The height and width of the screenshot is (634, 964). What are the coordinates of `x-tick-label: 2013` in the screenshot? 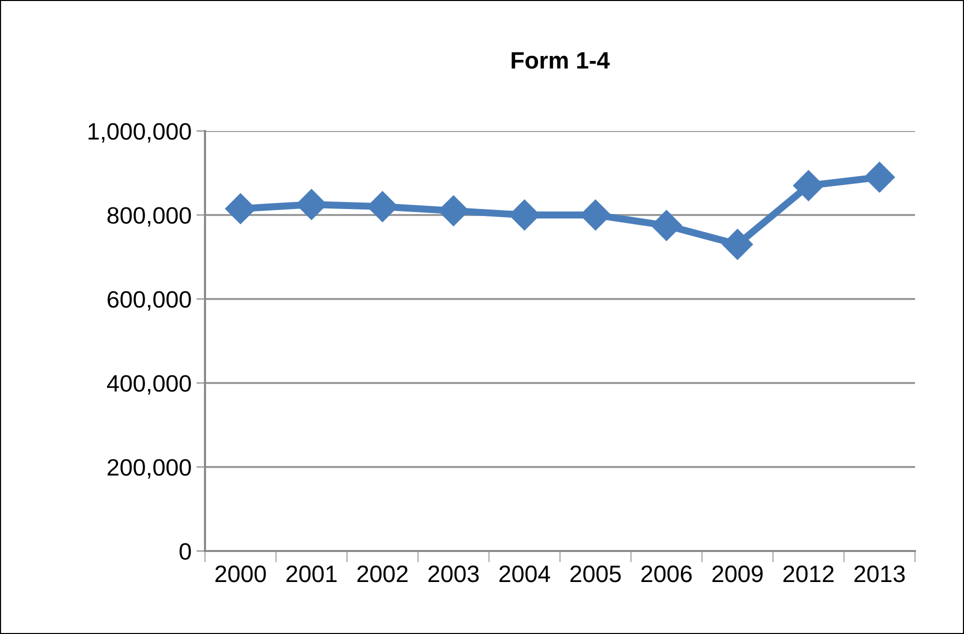 It's located at (879, 574).